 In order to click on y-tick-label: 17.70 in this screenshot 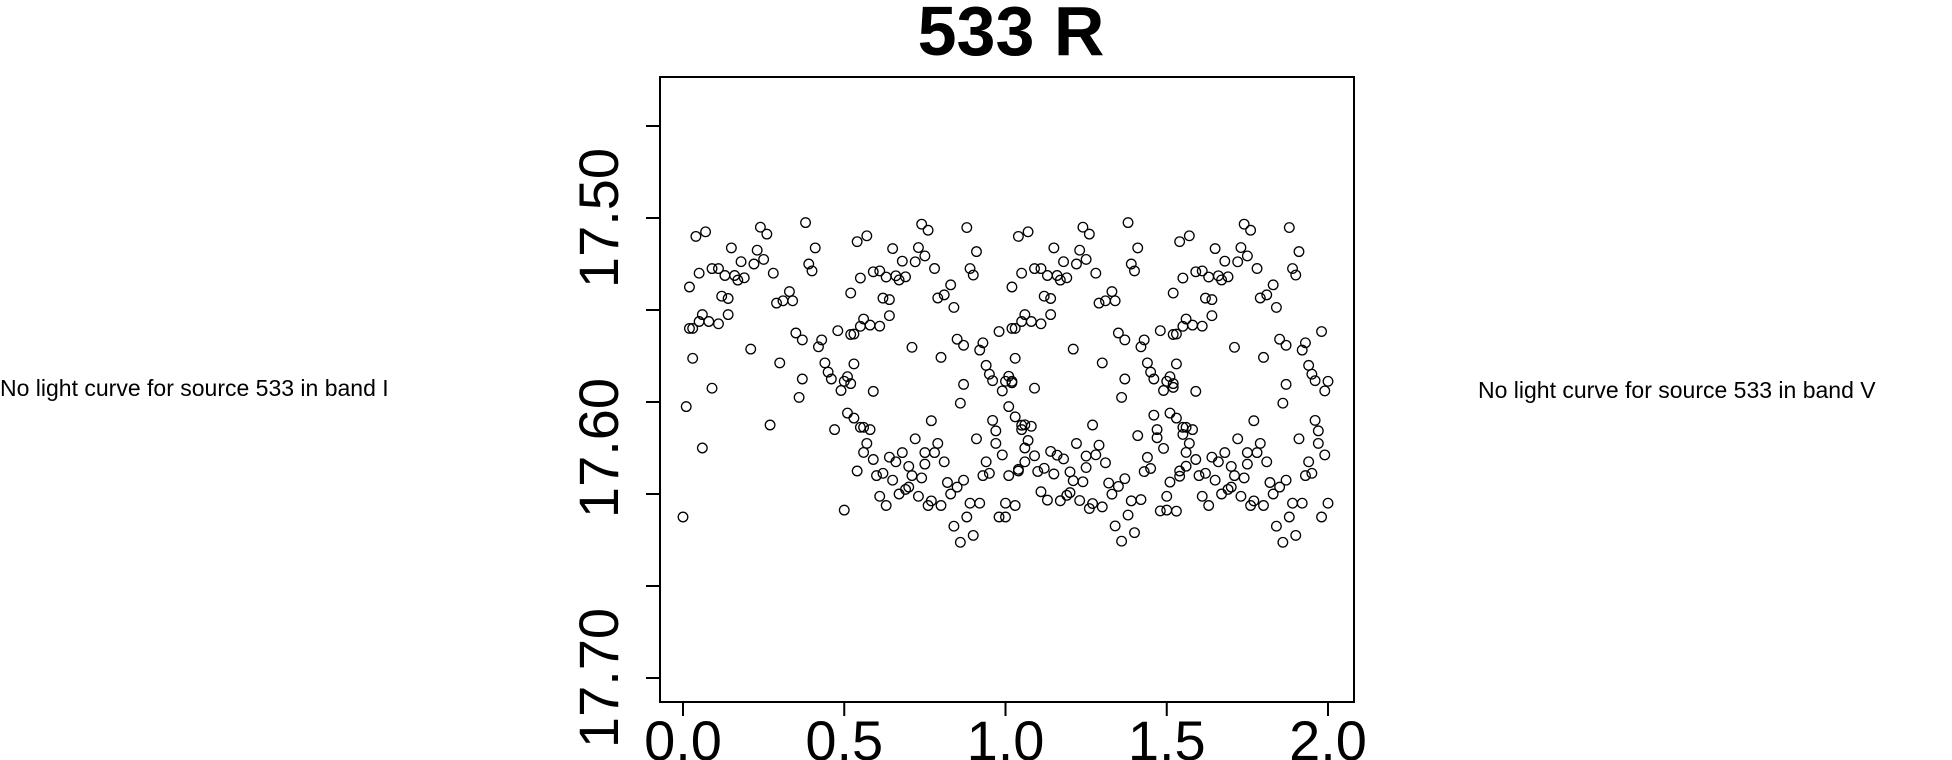, I will do `click(598, 678)`.